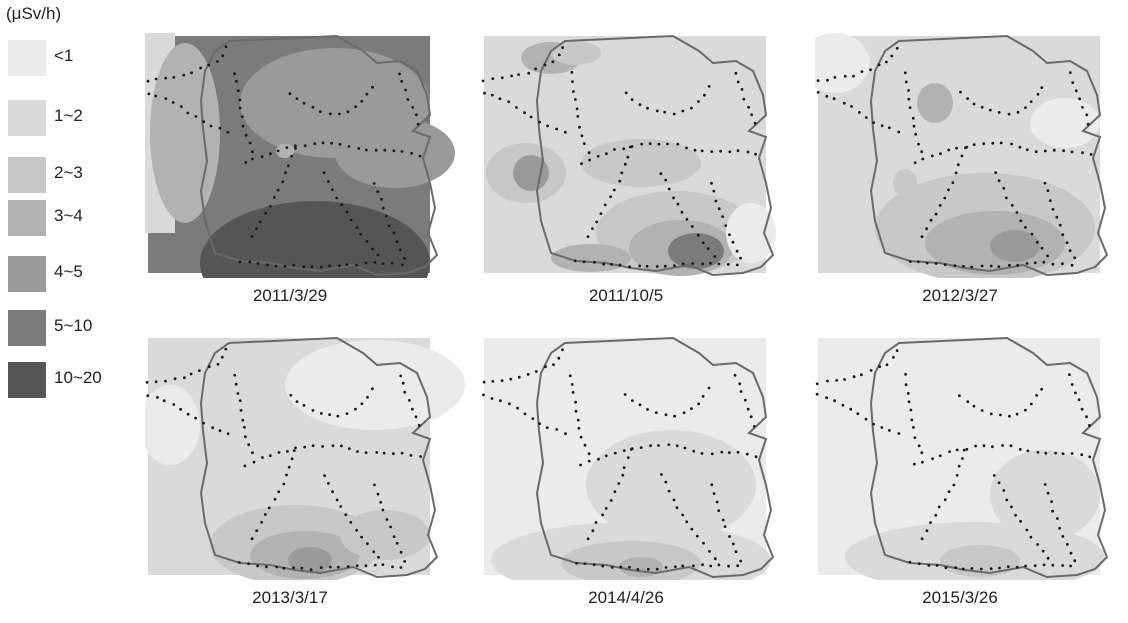  What do you see at coordinates (290, 295) in the screenshot?
I see `map-date: 2011/3/29` at bounding box center [290, 295].